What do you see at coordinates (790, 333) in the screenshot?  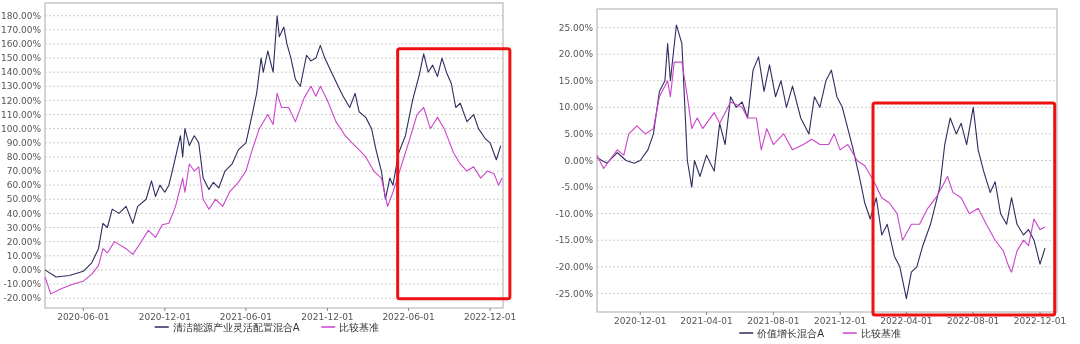 I see `legend-label: 价值增长混合A` at bounding box center [790, 333].